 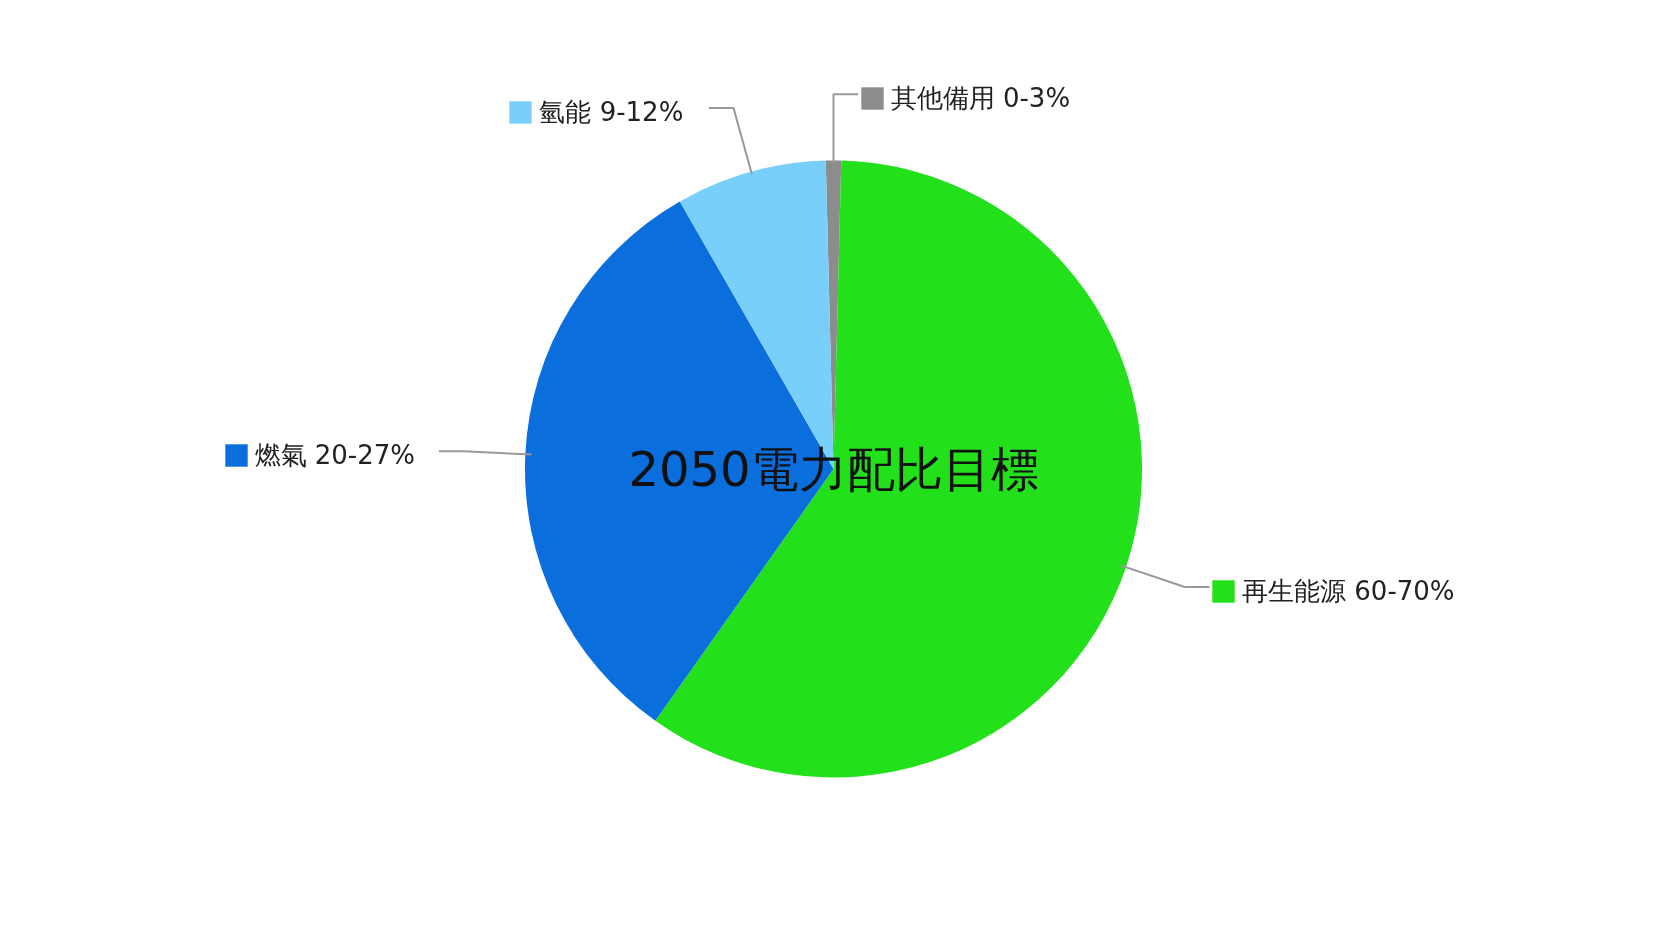 I want to click on legend-label: 再生能源 60-70%, so click(x=1348, y=591).